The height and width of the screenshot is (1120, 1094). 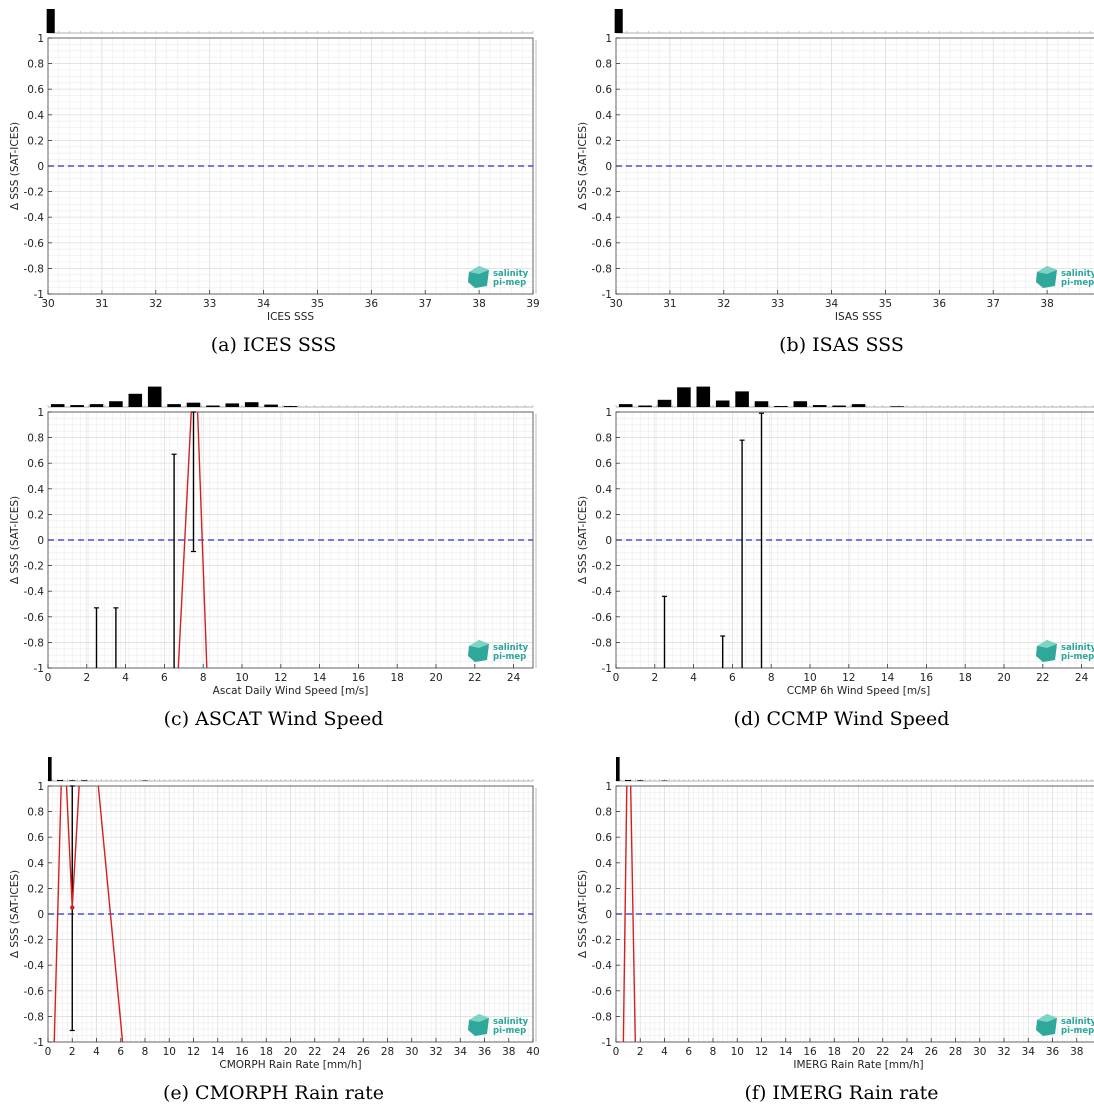 I want to click on mean-point, so click(x=72, y=907).